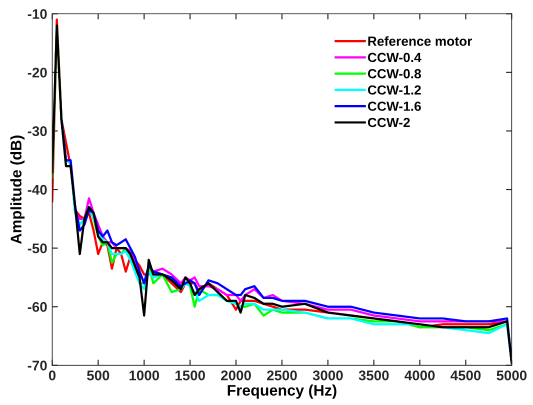 The height and width of the screenshot is (405, 533). I want to click on x-tick-label: 500, so click(98, 375).